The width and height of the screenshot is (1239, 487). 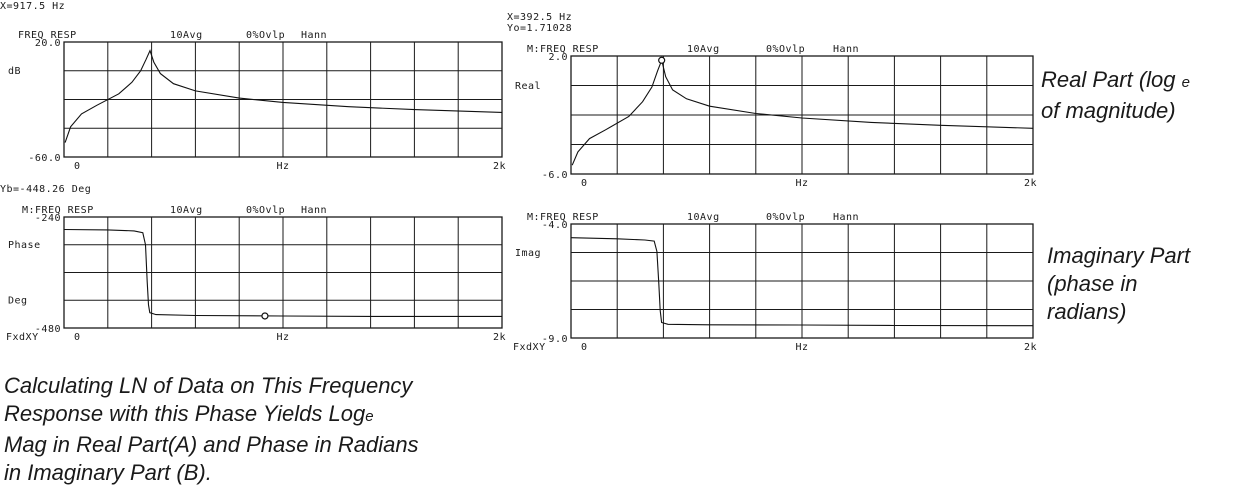 What do you see at coordinates (24, 245) in the screenshot?
I see `y-axis-label: Phase` at bounding box center [24, 245].